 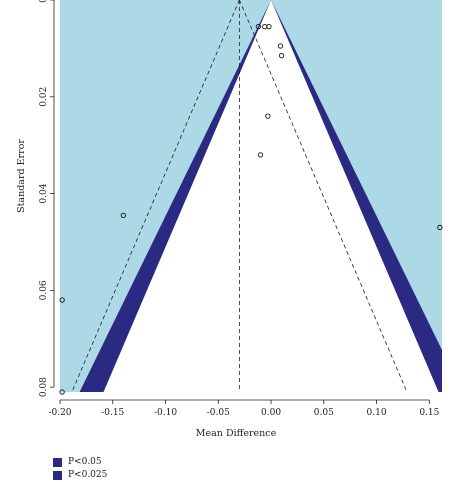 I want to click on legend: P<0.05 P<0.025, so click(x=80, y=469).